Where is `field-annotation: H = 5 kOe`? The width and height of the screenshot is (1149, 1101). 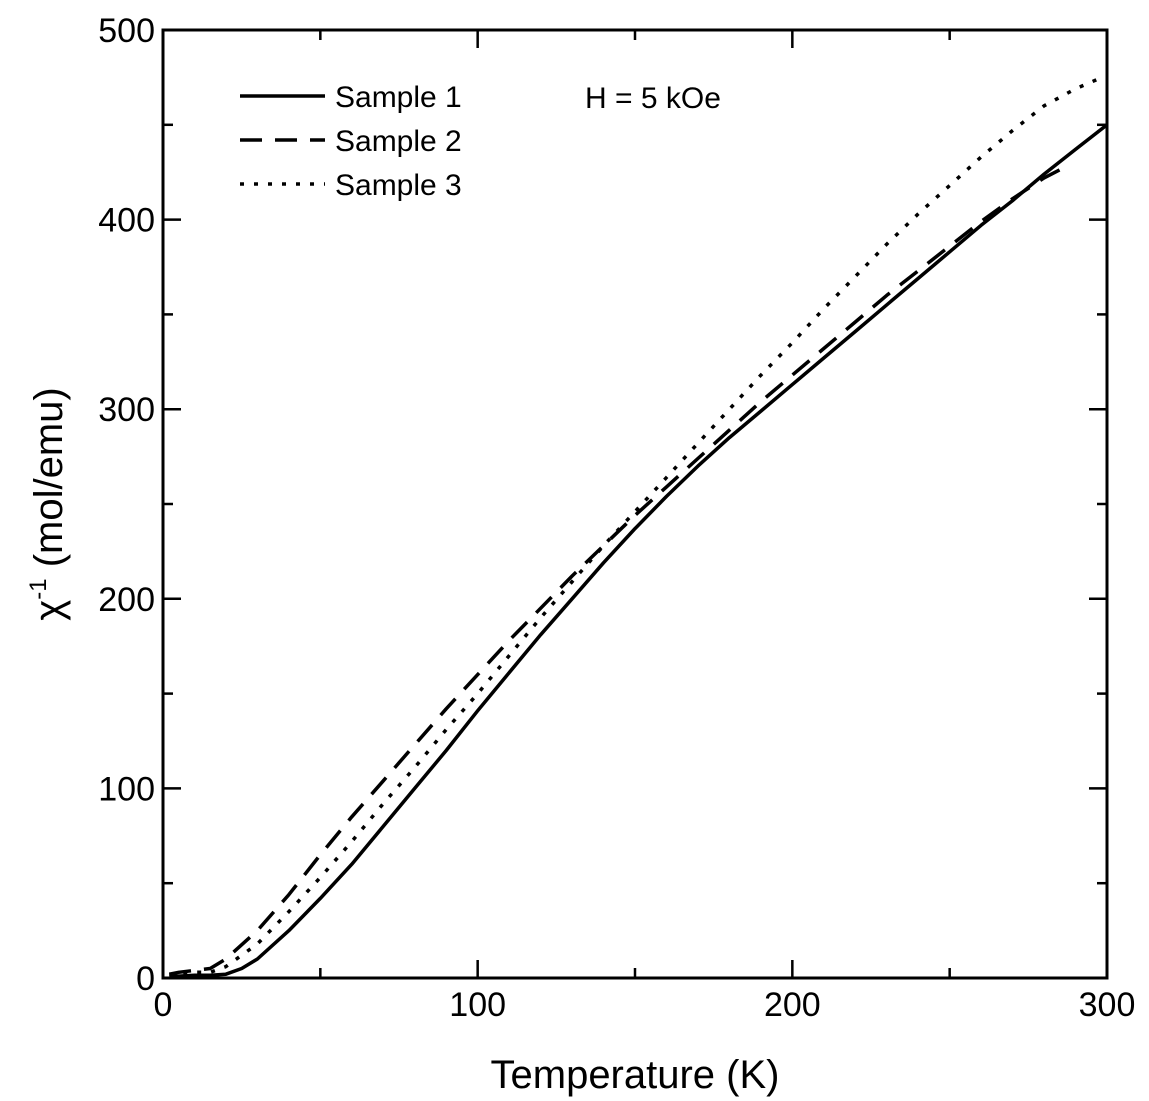 field-annotation: H = 5 kOe is located at coordinates (653, 98).